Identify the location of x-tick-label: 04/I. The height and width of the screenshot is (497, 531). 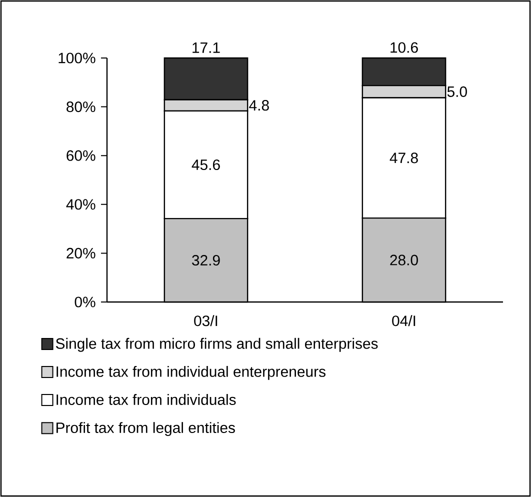
(404, 320).